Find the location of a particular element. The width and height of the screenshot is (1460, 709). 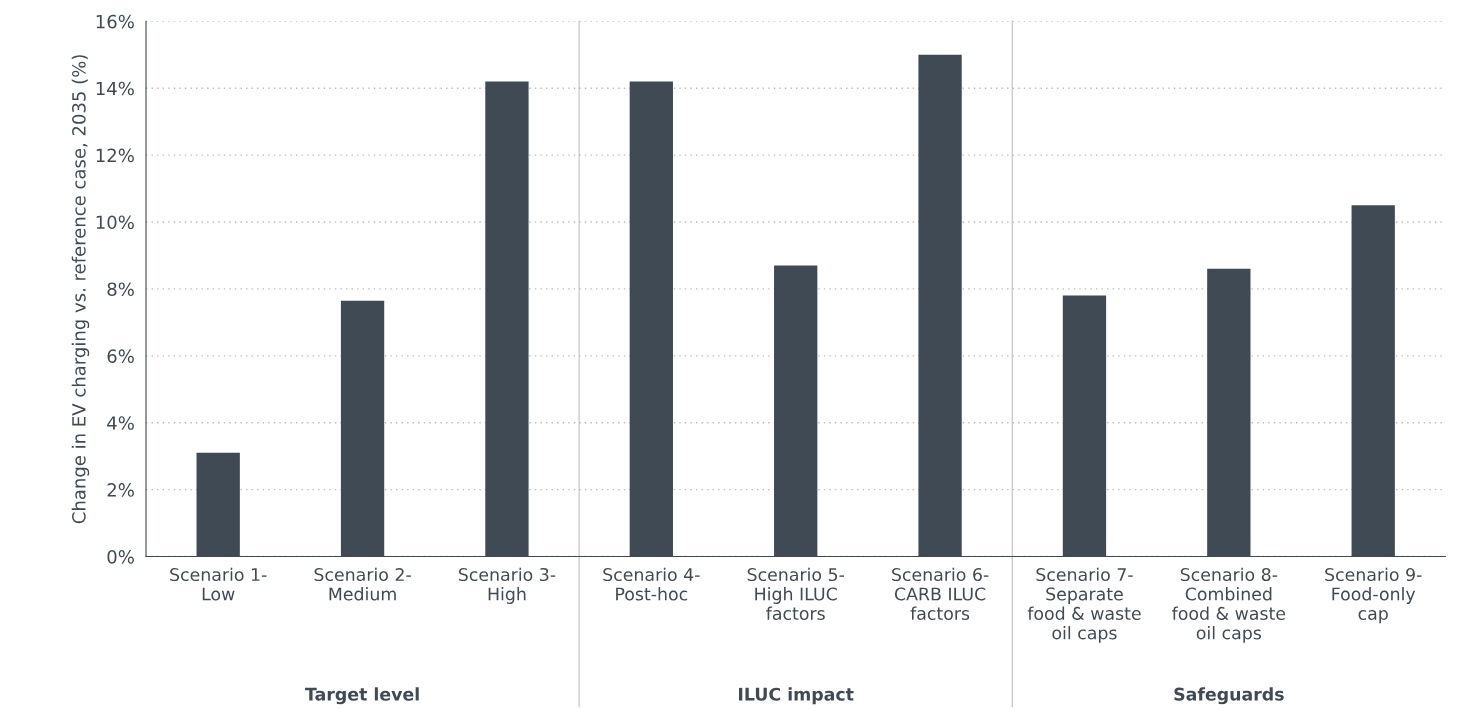

x-tick-label: Scenario 7- Separate food & waste oil caps is located at coordinates (1084, 605).